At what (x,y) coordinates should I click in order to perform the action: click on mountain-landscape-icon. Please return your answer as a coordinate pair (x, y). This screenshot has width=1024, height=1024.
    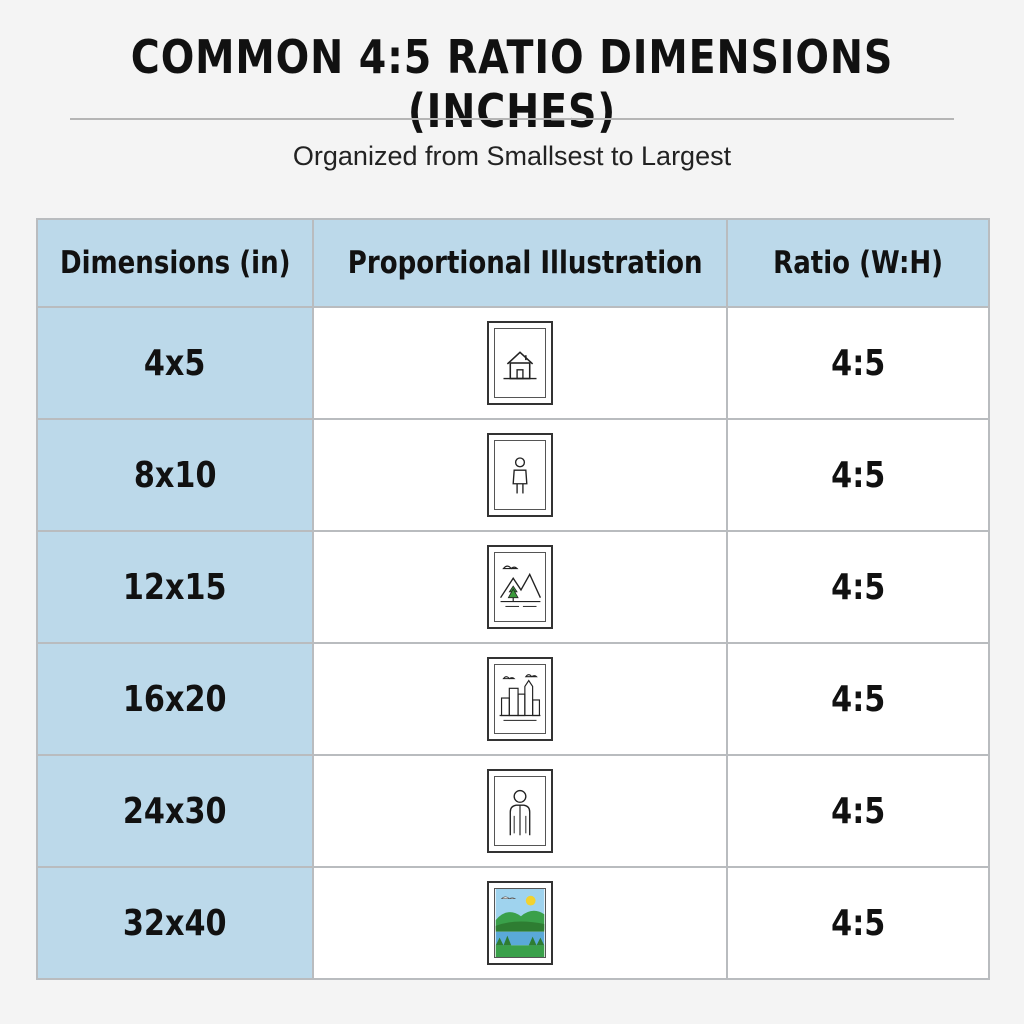
    Looking at the image, I should click on (520, 587).